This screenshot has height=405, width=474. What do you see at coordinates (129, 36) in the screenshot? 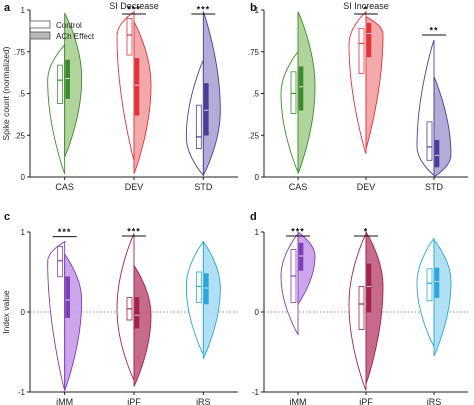
I see `box-control-a-dev` at bounding box center [129, 36].